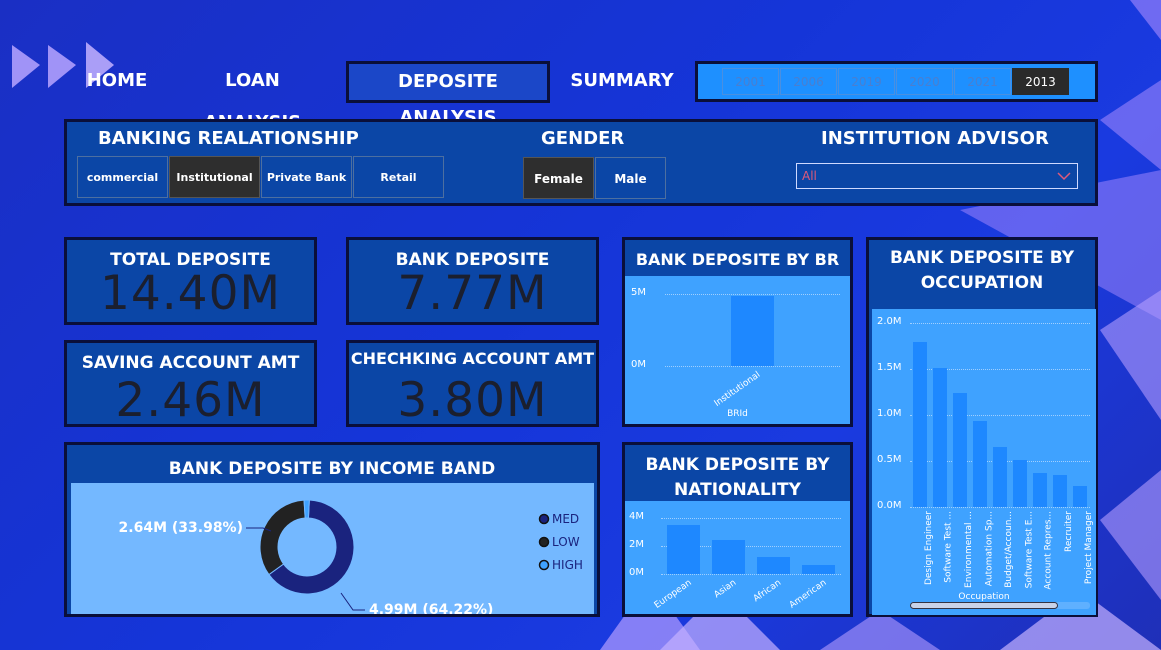 This screenshot has width=1161, height=650. Describe the element at coordinates (252, 101) in the screenshot. I see `nav-loan-analysis: LOAN ANALYSIS` at that location.